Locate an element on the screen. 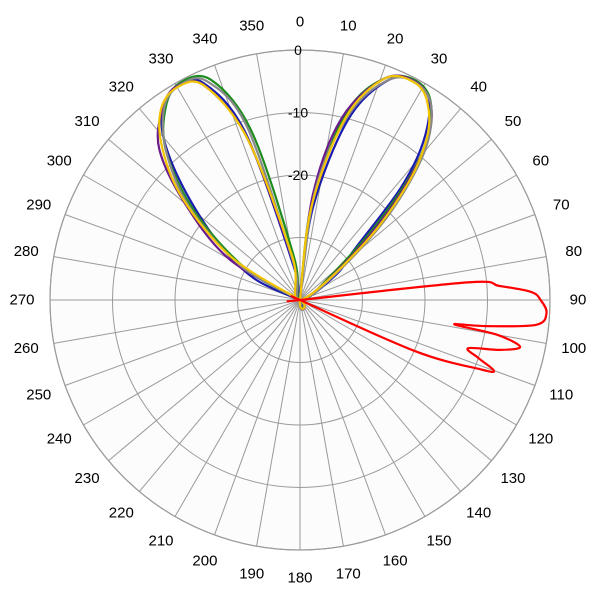 The height and width of the screenshot is (600, 600). angle-tick-label: 210 is located at coordinates (160, 540).